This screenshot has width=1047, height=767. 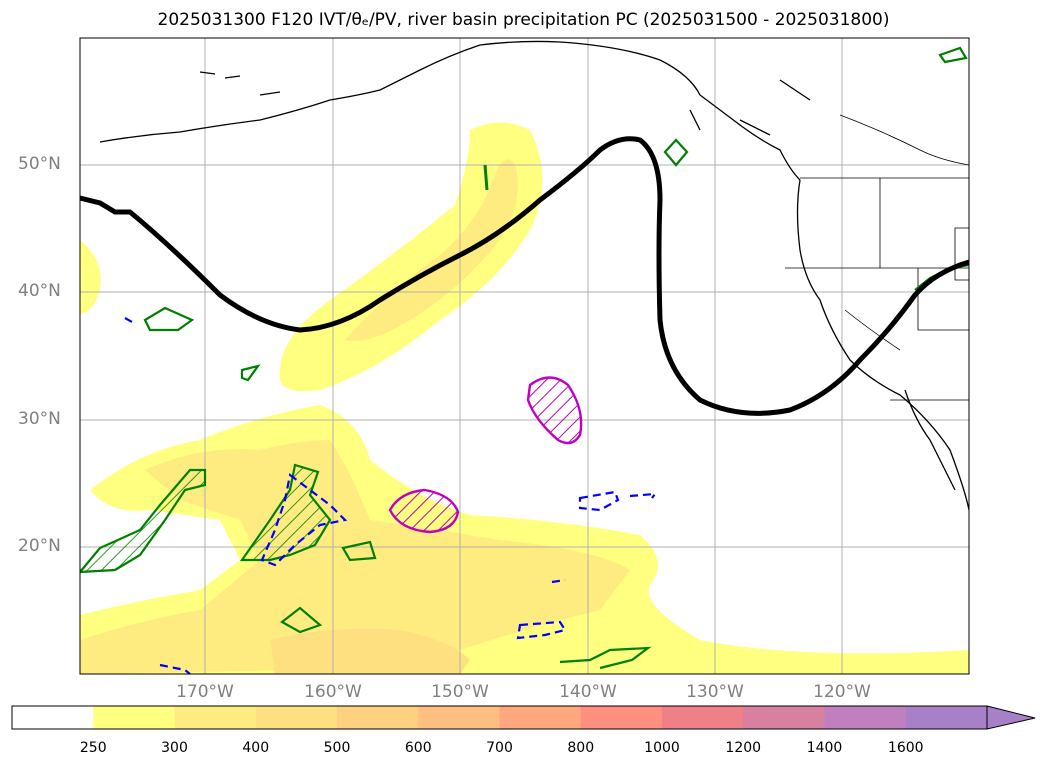 What do you see at coordinates (337, 748) in the screenshot?
I see `colorbar-tick-label: 500` at bounding box center [337, 748].